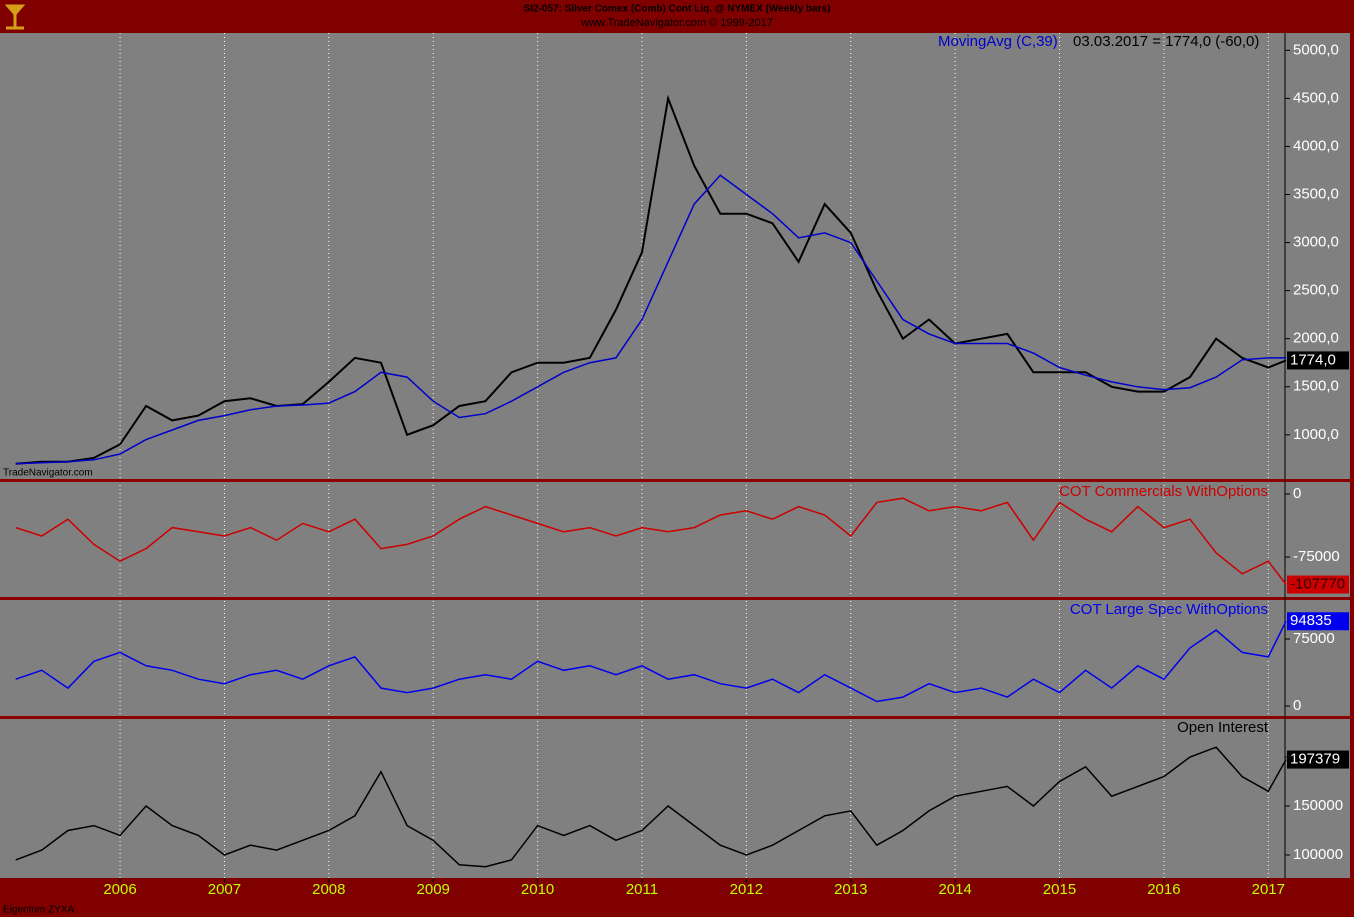 This screenshot has height=917, width=1354. What do you see at coordinates (48, 473) in the screenshot?
I see `watermark: TradeNavigator.com` at bounding box center [48, 473].